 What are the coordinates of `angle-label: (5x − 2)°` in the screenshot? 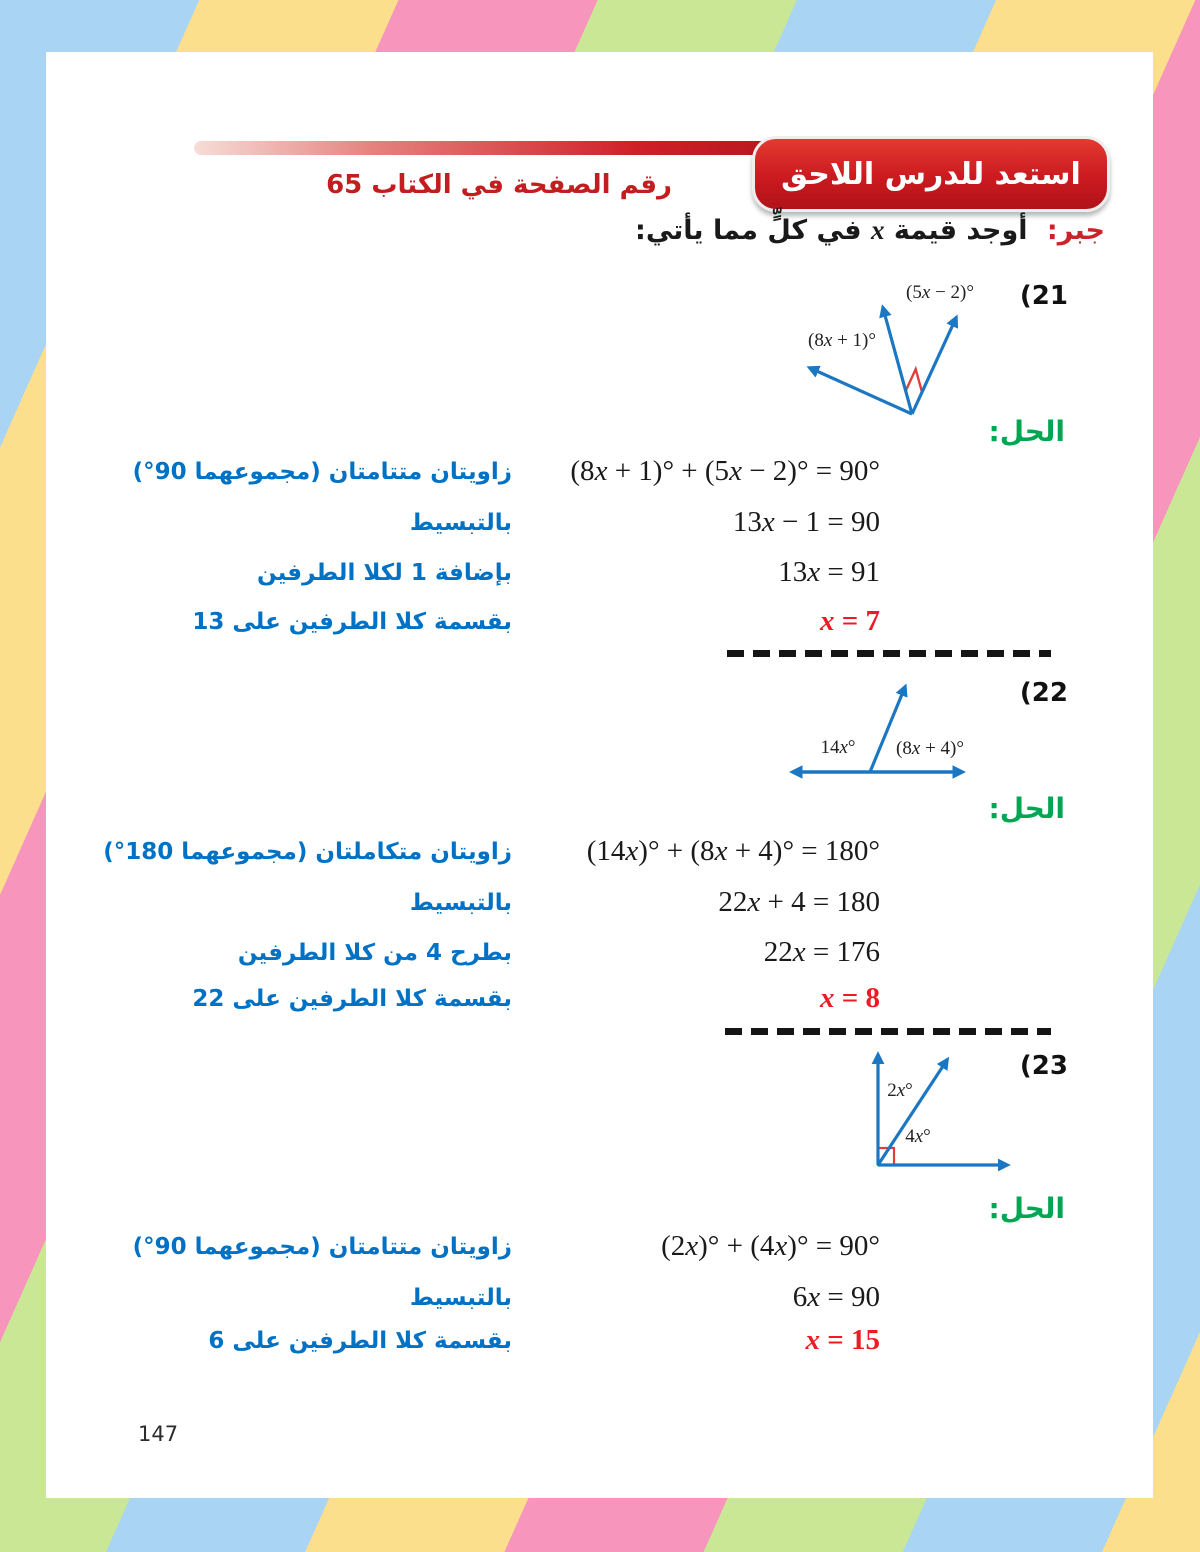 It's located at (940, 292).